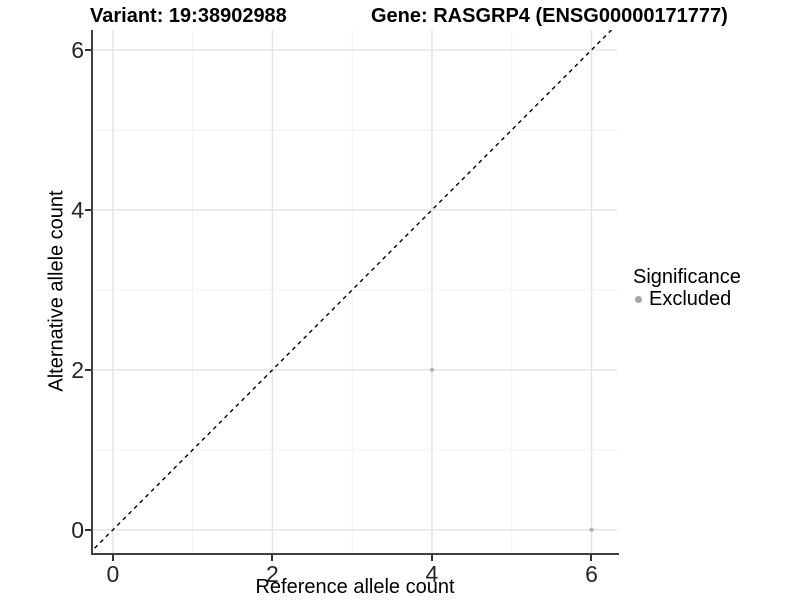 The image size is (800, 600). I want to click on y-tick-label: 2, so click(77, 369).